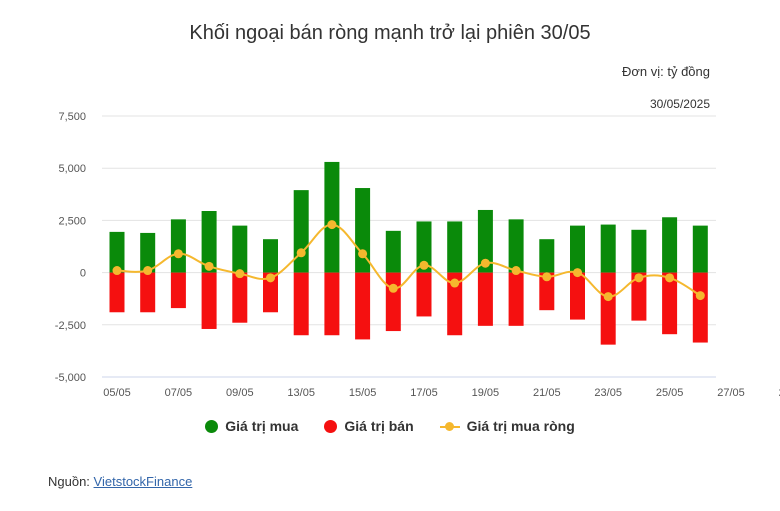  I want to click on x-tick-label: 15/05, so click(363, 393).